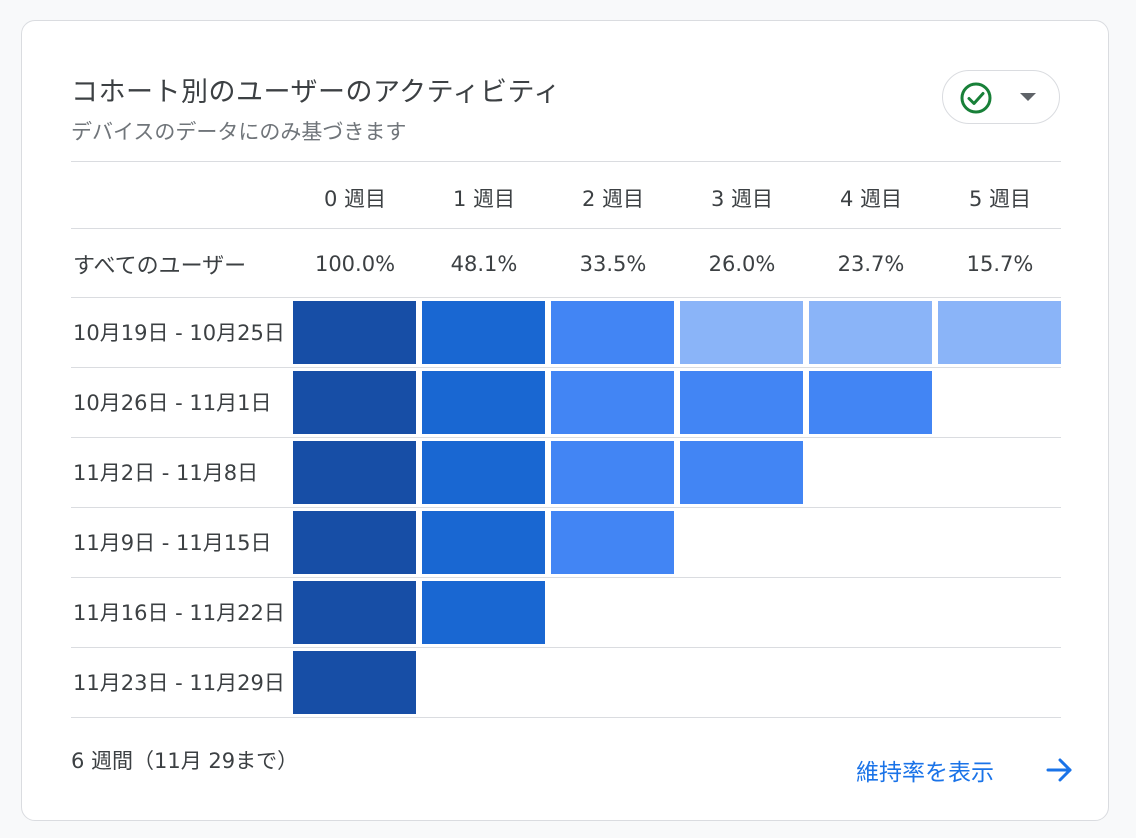 This screenshot has height=838, width=1136. What do you see at coordinates (976, 98) in the screenshot?
I see `check-circle-icon` at bounding box center [976, 98].